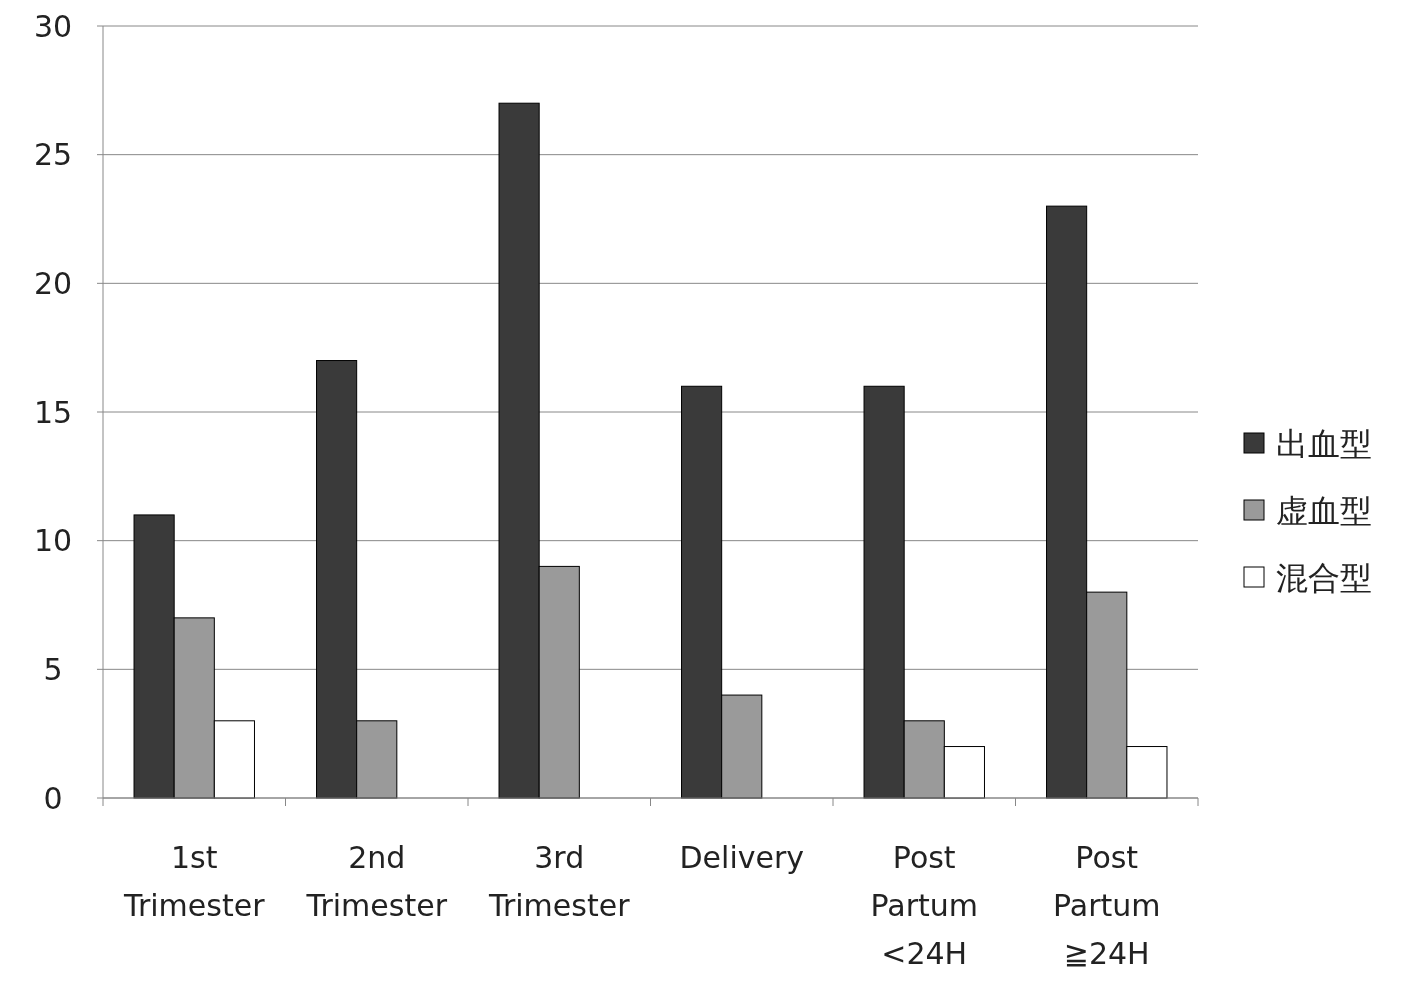 The image size is (1401, 989). I want to click on x-tick-label: Delivery, so click(742, 857).